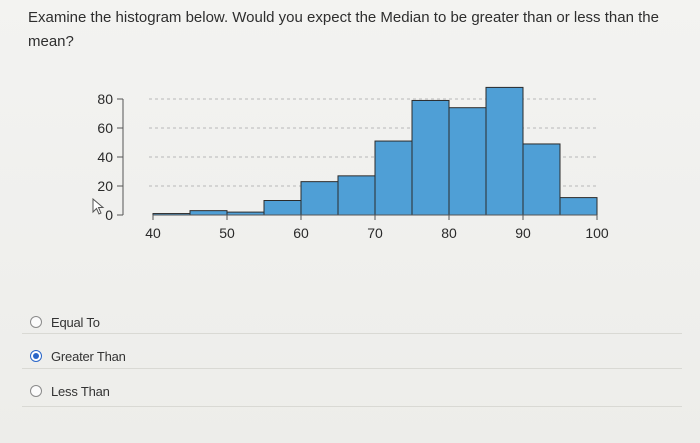  I want to click on y-tick-label: 0, so click(109, 215).